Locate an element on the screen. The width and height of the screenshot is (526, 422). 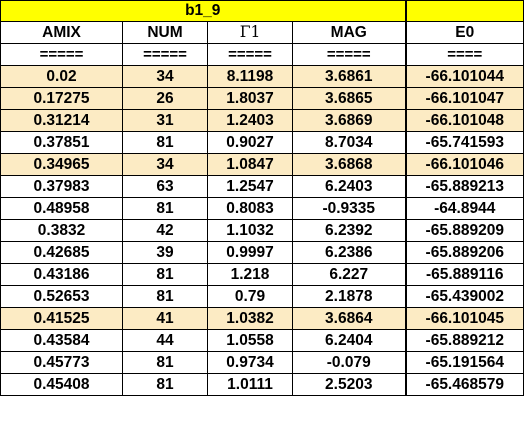
table-row: 0.41525 41 1.0382 3.6864 -66.101045 is located at coordinates (262, 318).